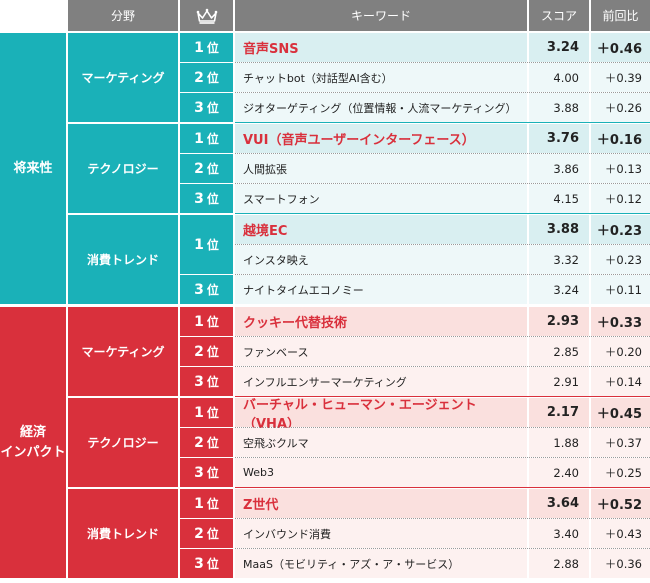 The height and width of the screenshot is (583, 650). What do you see at coordinates (620, 321) in the screenshot?
I see `diff-cell: ＋0.33` at bounding box center [620, 321].